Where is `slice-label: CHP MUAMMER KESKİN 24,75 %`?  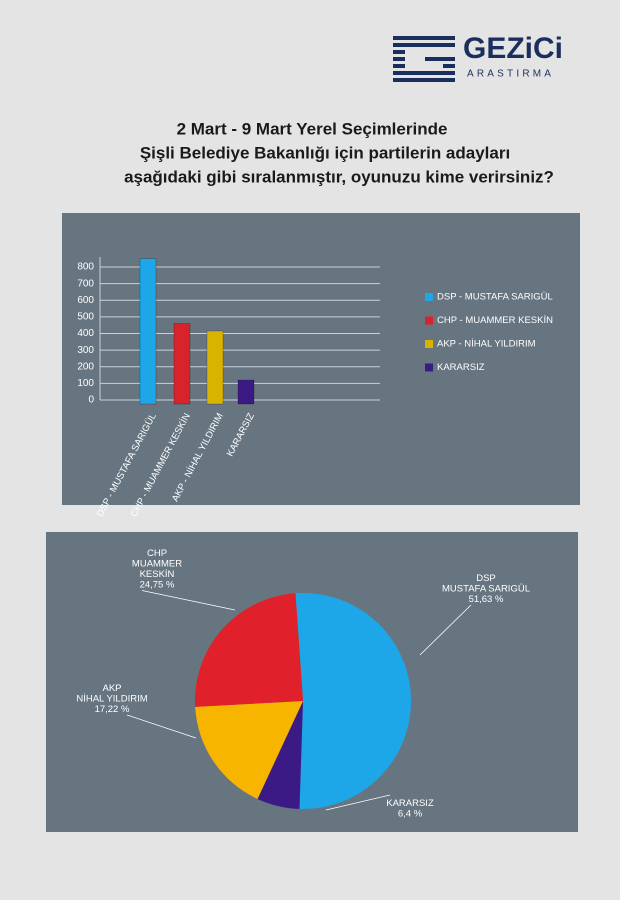 slice-label: CHP MUAMMER KESKİN 24,75 % is located at coordinates (157, 569).